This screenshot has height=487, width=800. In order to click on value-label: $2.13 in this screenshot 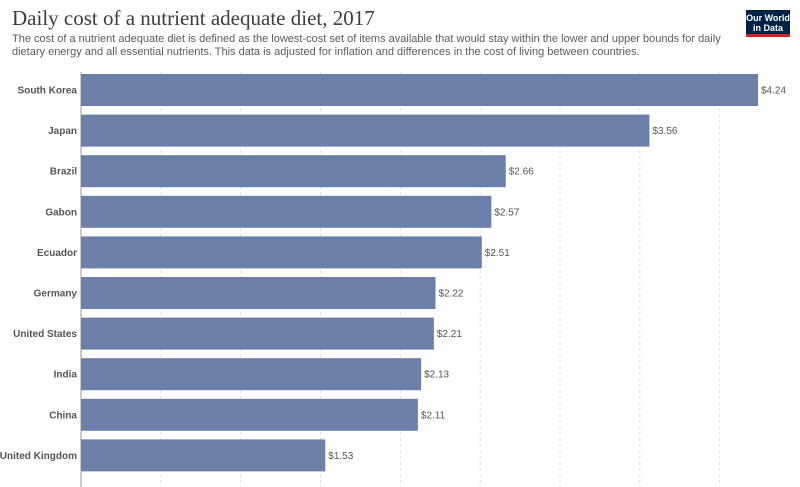, I will do `click(436, 375)`.